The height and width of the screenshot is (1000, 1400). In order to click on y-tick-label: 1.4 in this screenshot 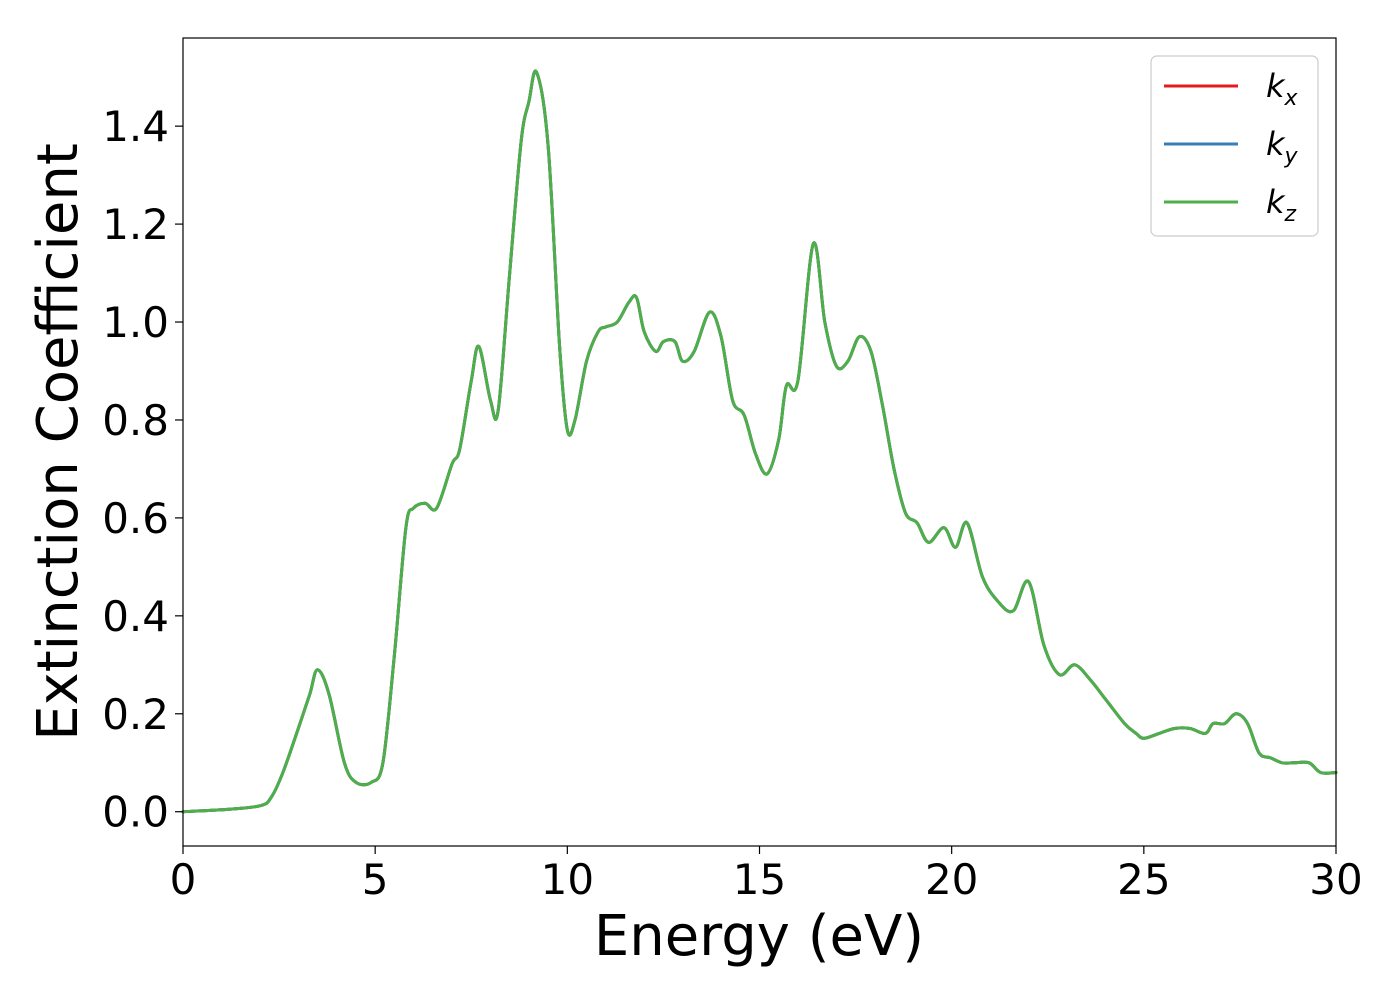, I will do `click(135, 126)`.